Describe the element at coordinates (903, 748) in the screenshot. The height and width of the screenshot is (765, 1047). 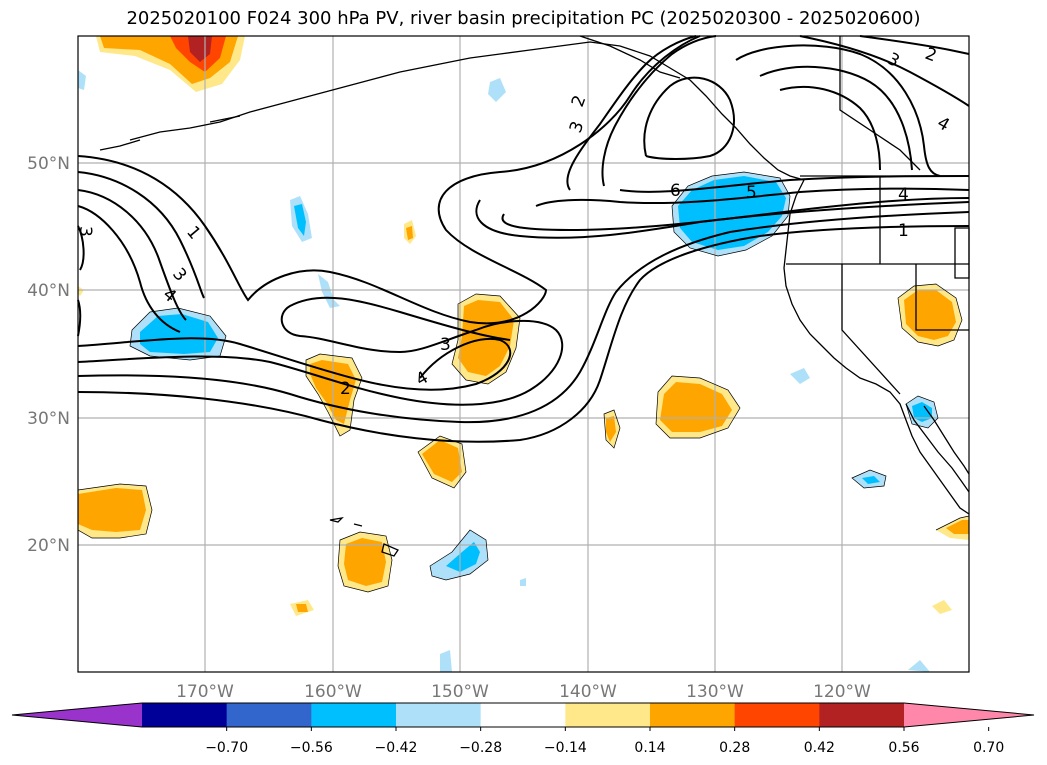
I see `colorbar-label: 0.56` at that location.